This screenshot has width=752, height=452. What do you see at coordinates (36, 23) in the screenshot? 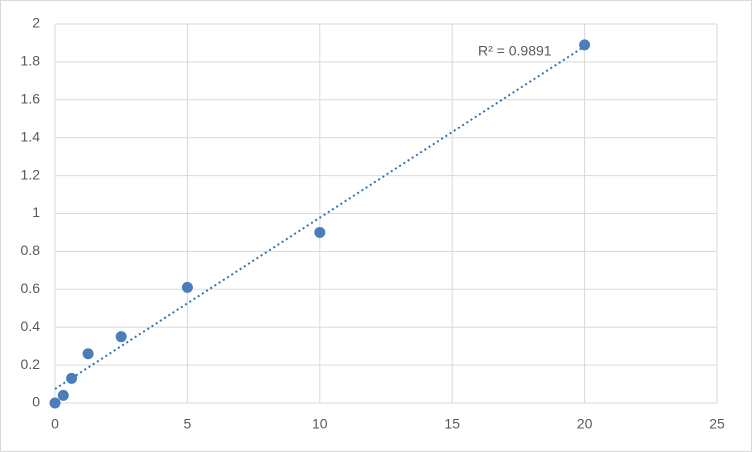
I see `y-tick-label: 2` at bounding box center [36, 23].